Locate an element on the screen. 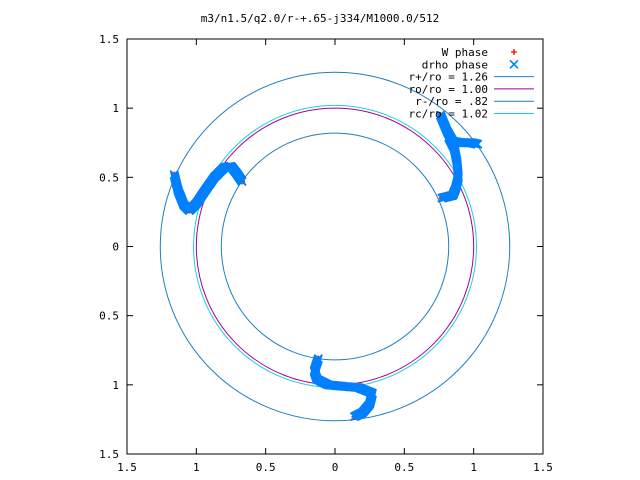 The width and height of the screenshot is (640, 480). y-tick-label-4: 0.5 is located at coordinates (109, 177).